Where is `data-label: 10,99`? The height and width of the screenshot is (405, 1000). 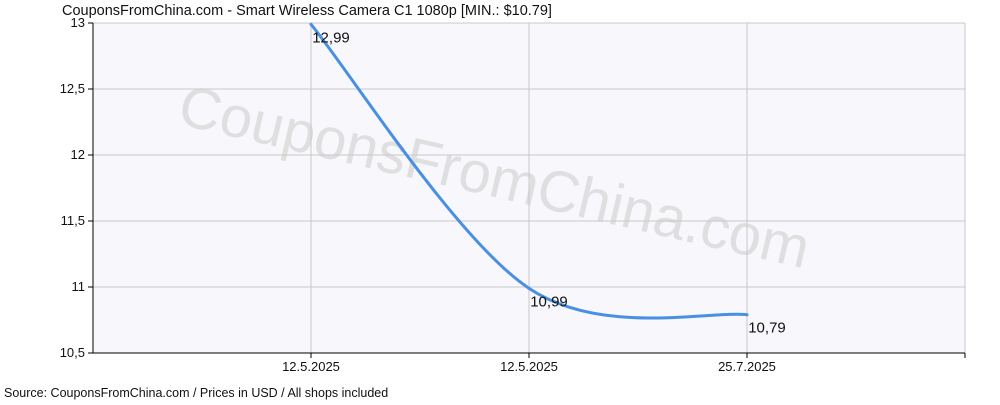
data-label: 10,99 is located at coordinates (549, 301).